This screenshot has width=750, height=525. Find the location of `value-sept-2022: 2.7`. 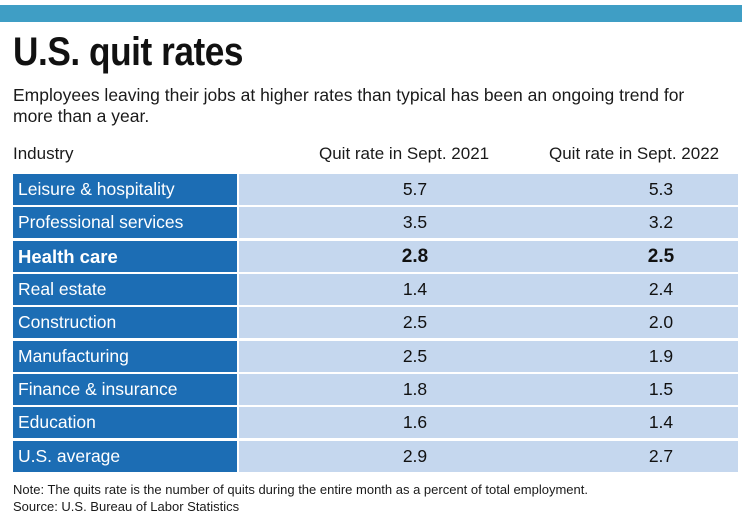

value-sept-2022: 2.7 is located at coordinates (661, 455).